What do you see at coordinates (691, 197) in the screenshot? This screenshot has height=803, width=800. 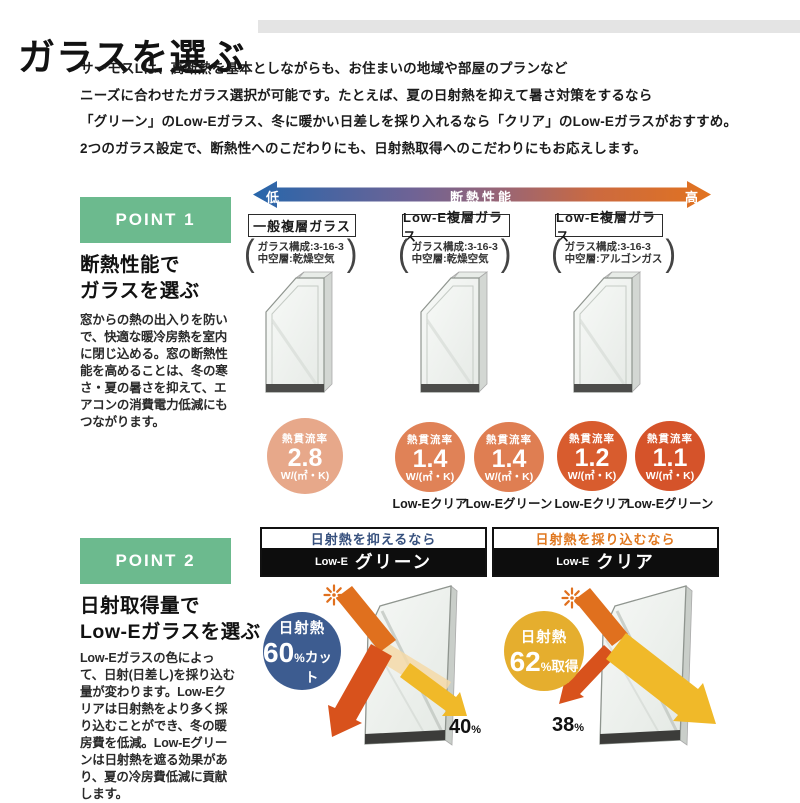 I see `scale-high-label: 高` at bounding box center [691, 197].